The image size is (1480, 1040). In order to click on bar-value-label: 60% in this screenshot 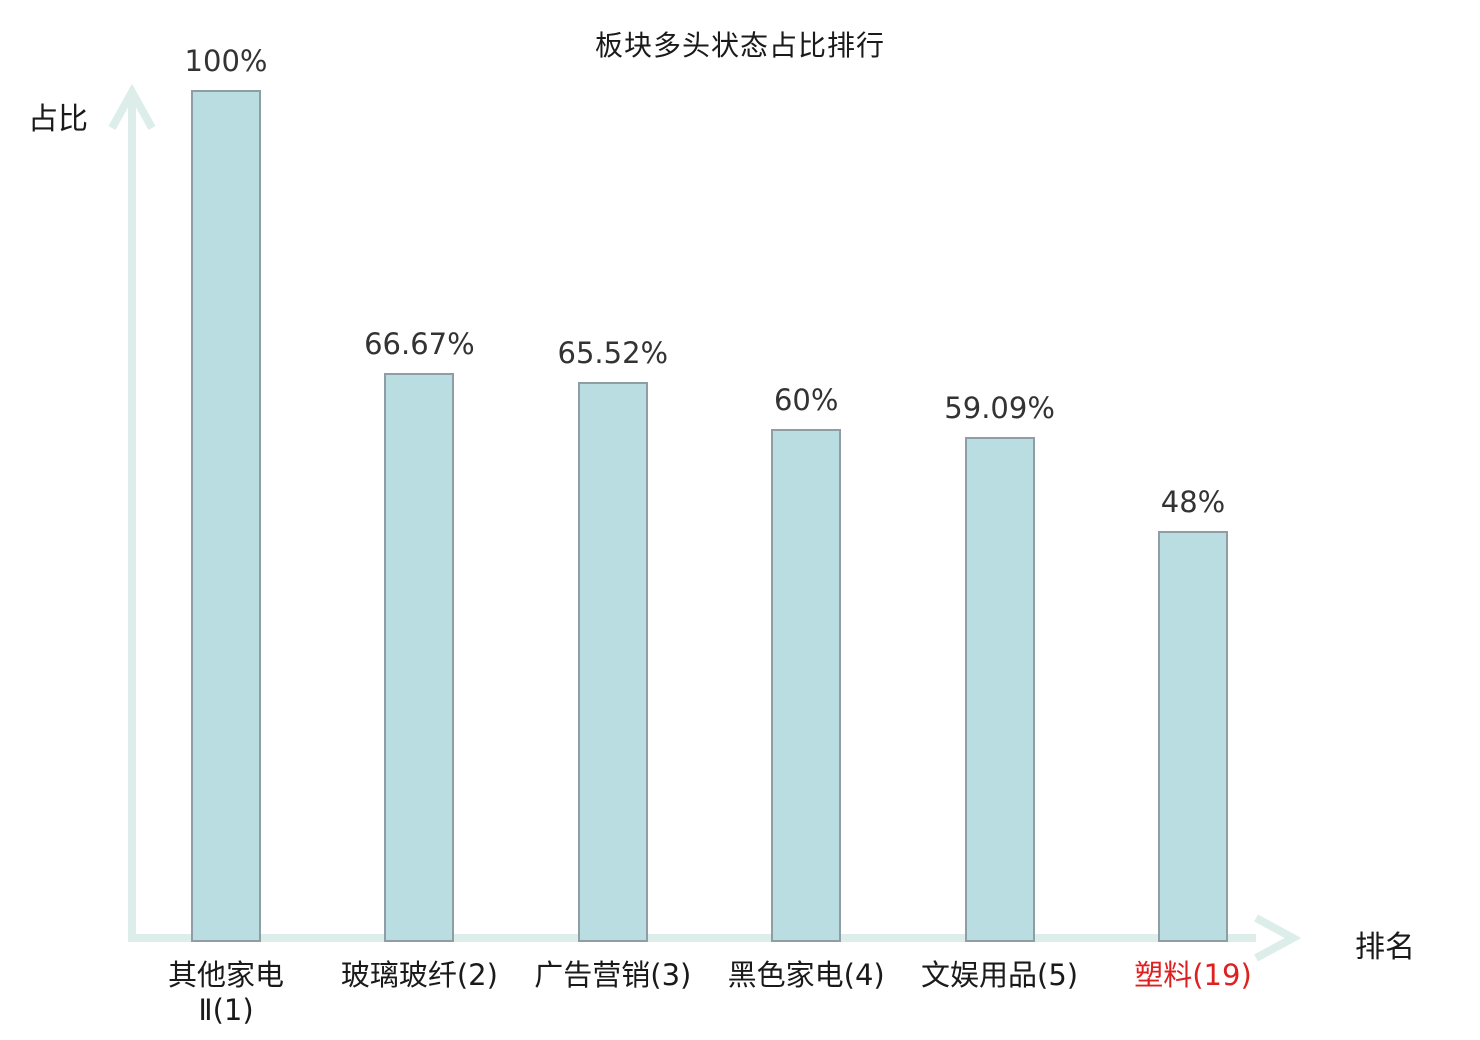, I will do `click(806, 400)`.